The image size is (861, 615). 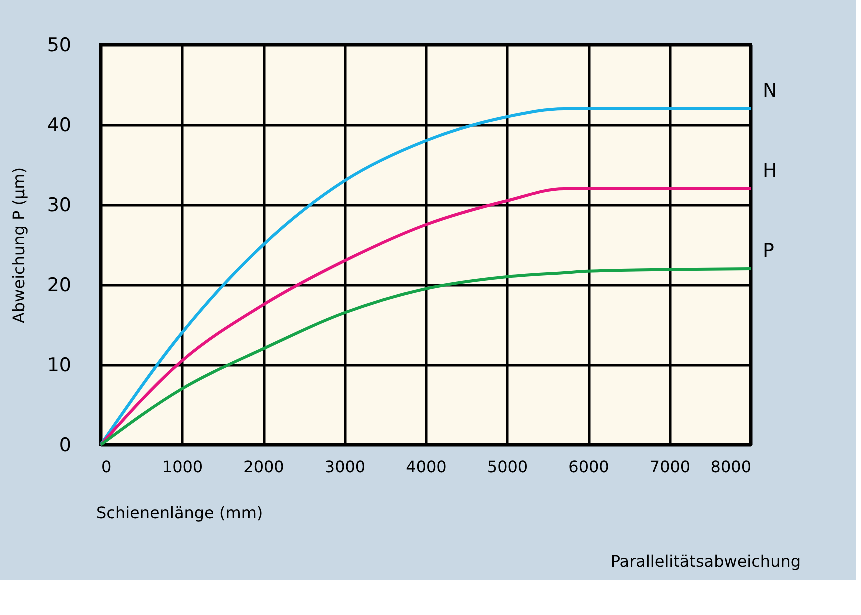 I want to click on x-tick-label: 0, so click(x=107, y=467).